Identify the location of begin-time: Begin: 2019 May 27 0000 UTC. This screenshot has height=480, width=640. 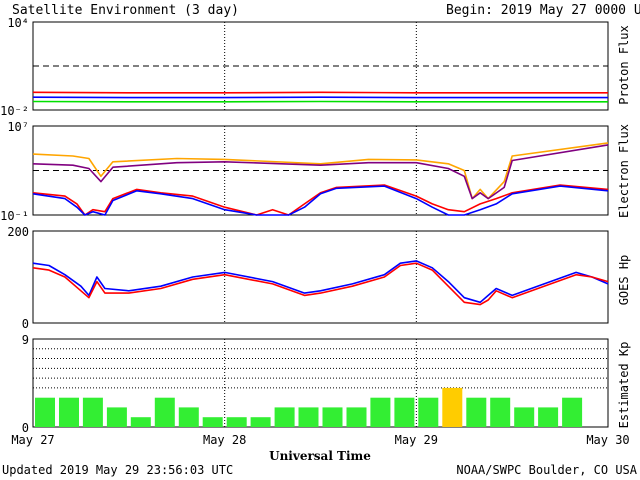
(543, 10).